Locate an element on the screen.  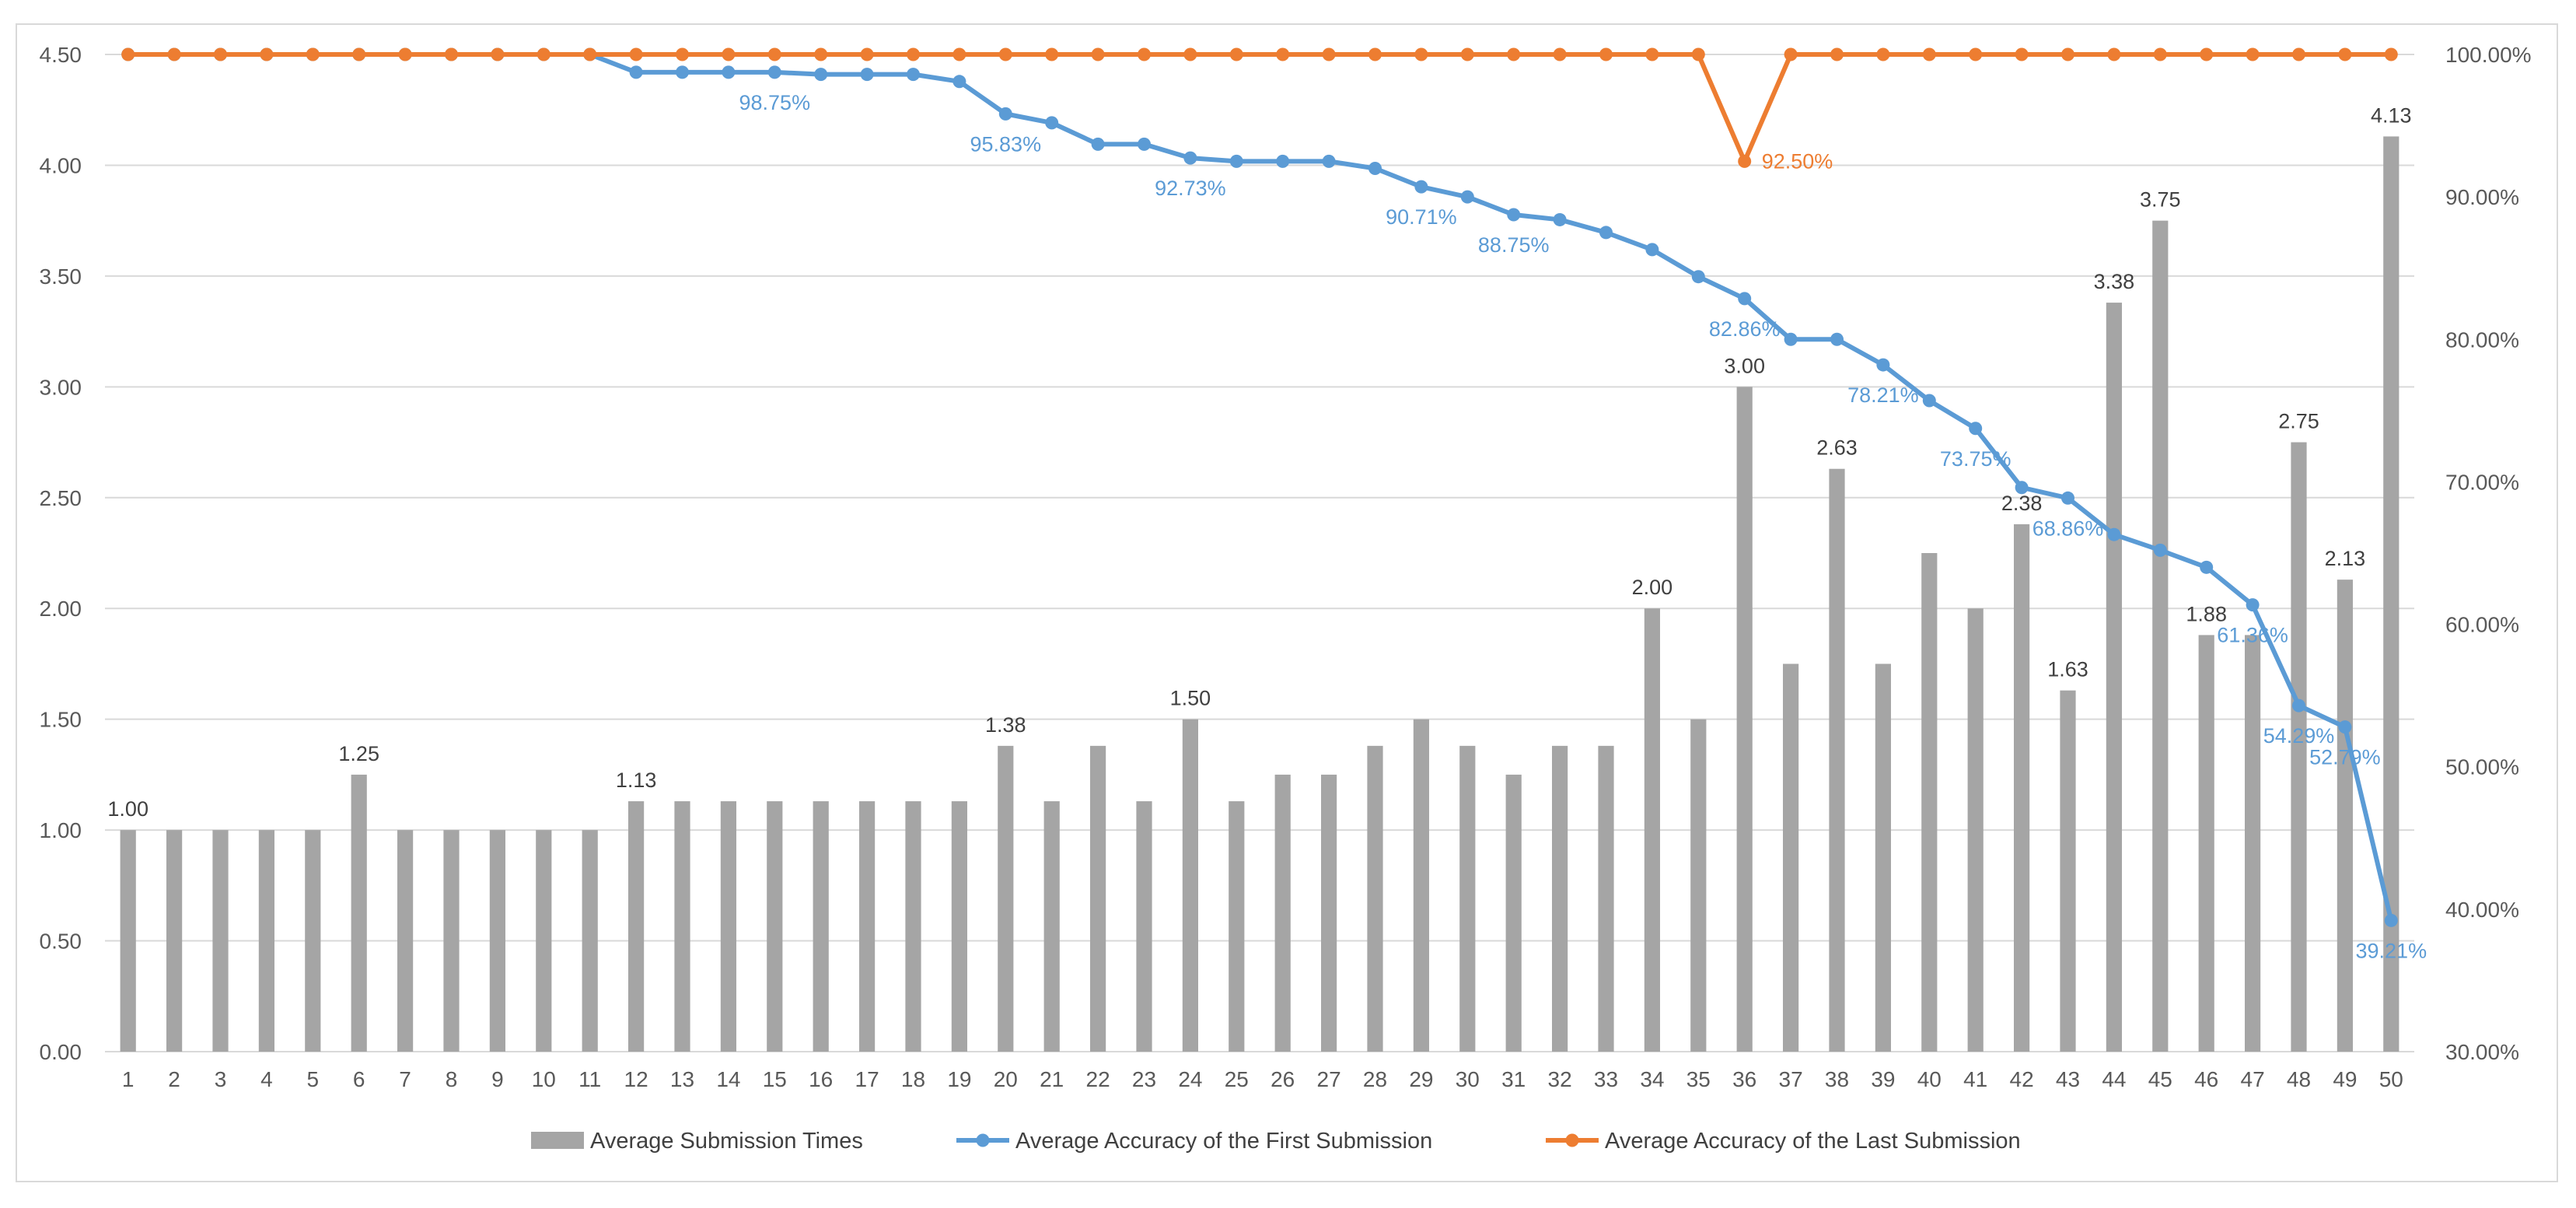
y-left-tick-label: 4.00 is located at coordinates (61, 165).